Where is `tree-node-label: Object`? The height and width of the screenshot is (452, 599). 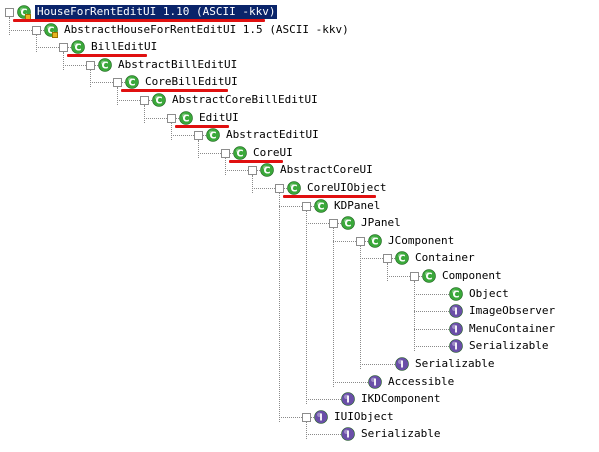
tree-node-label: Object is located at coordinates (489, 294).